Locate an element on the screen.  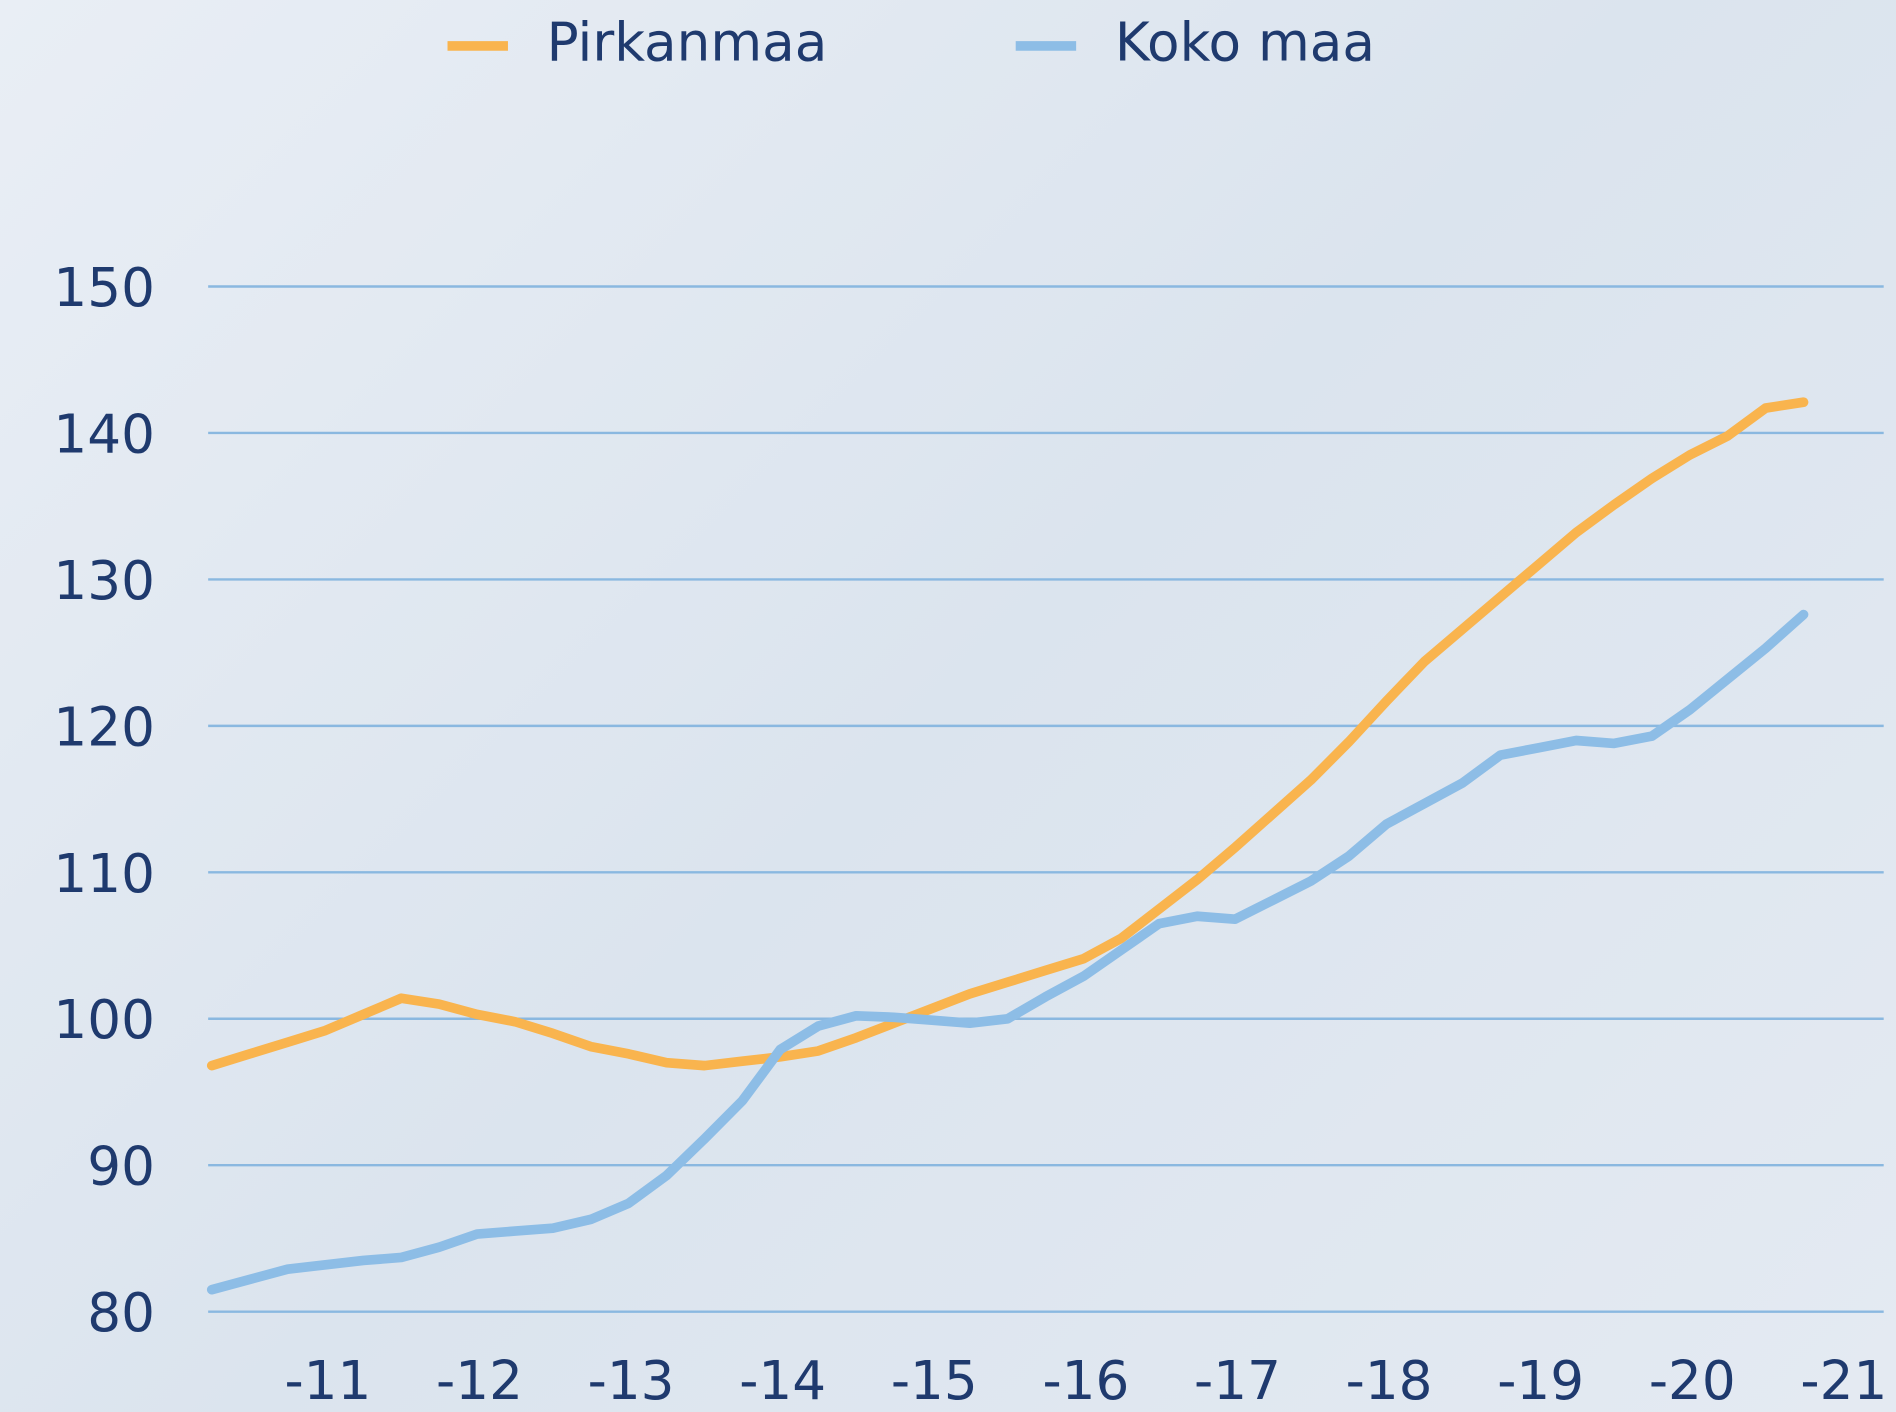
y-tick-label: 110 is located at coordinates (104, 874).